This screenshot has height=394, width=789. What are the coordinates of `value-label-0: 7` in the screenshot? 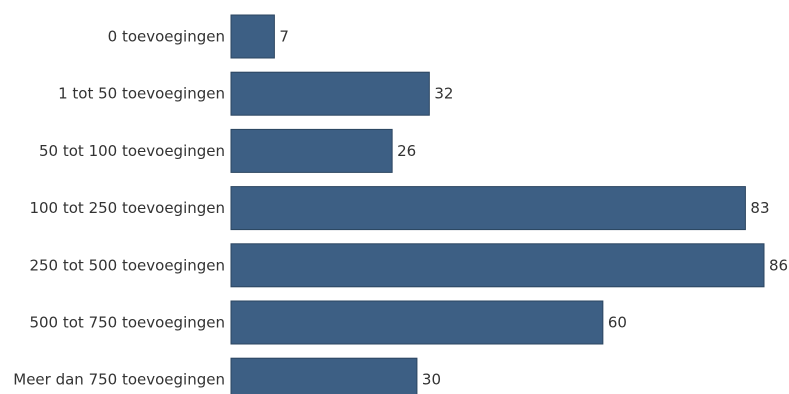 It's located at (284, 37).